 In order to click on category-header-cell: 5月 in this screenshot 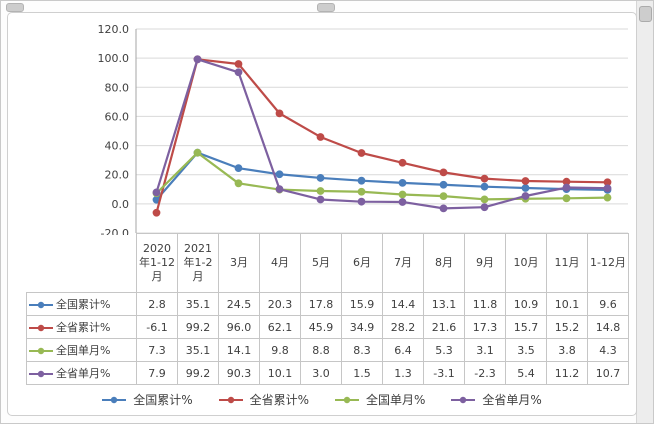, I will do `click(321, 263)`.